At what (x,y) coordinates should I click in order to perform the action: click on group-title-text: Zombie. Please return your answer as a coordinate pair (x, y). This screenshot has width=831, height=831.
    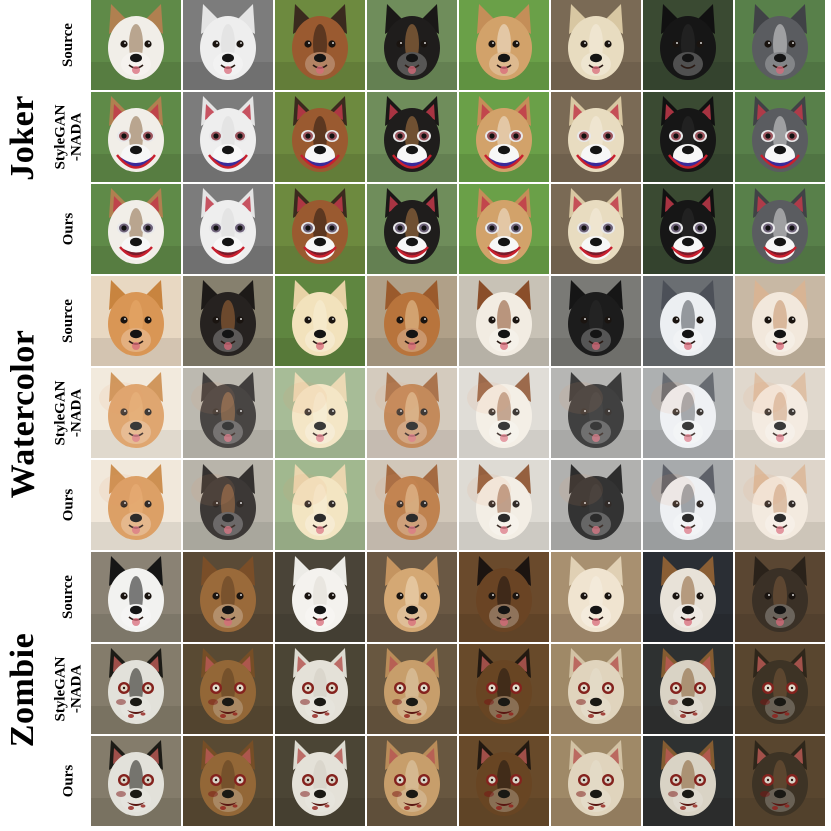
    Looking at the image, I should click on (23, 690).